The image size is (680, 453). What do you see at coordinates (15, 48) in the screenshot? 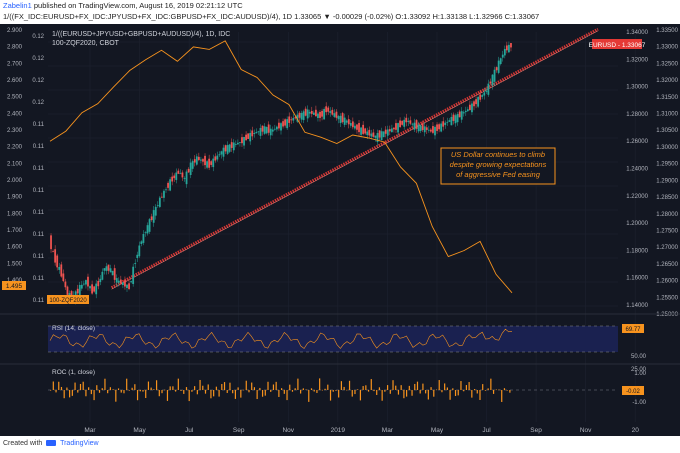
I see `axis-left-far-label: 2.800` at bounding box center [15, 48].